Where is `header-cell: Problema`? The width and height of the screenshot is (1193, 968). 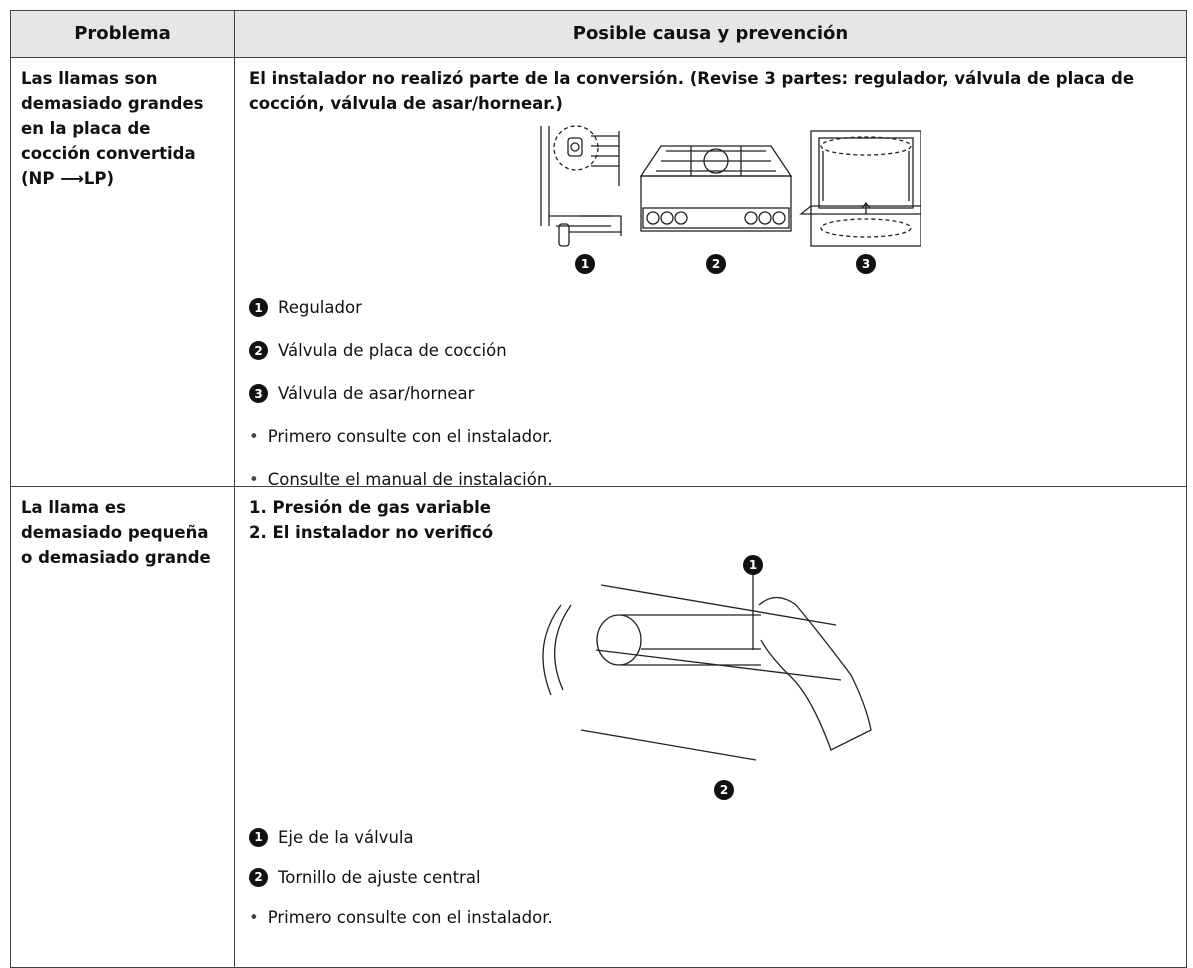
header-cell: Problema is located at coordinates (123, 34).